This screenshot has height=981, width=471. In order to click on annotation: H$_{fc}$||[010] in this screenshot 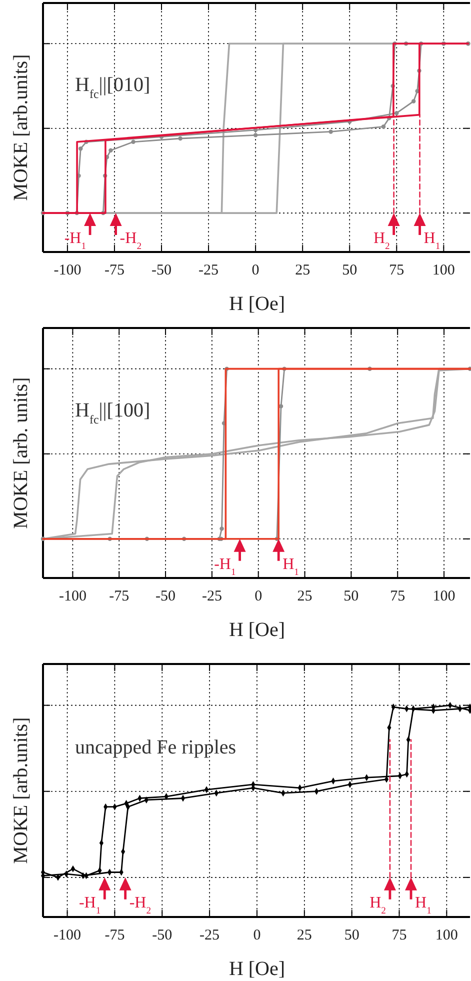, I will do `click(112, 88)`.